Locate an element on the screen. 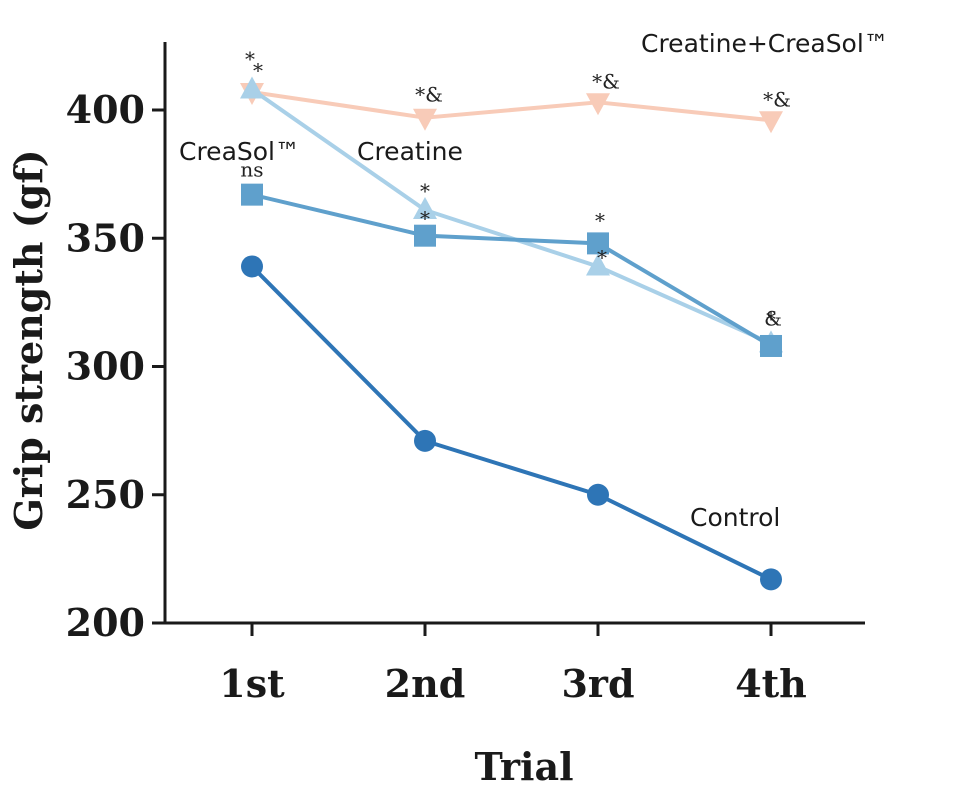  y-tick-label: 250 is located at coordinates (105, 494).